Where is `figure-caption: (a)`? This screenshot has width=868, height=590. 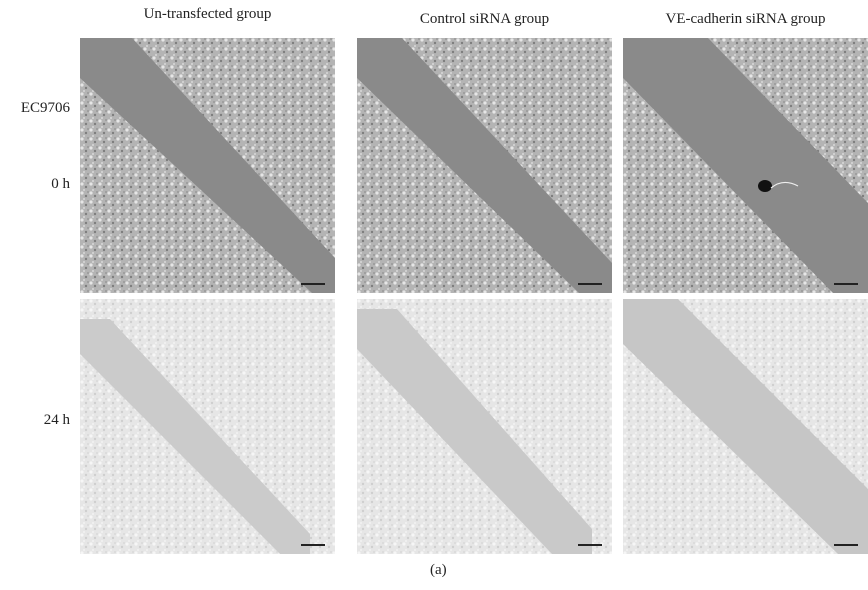 figure-caption: (a) is located at coordinates (438, 570).